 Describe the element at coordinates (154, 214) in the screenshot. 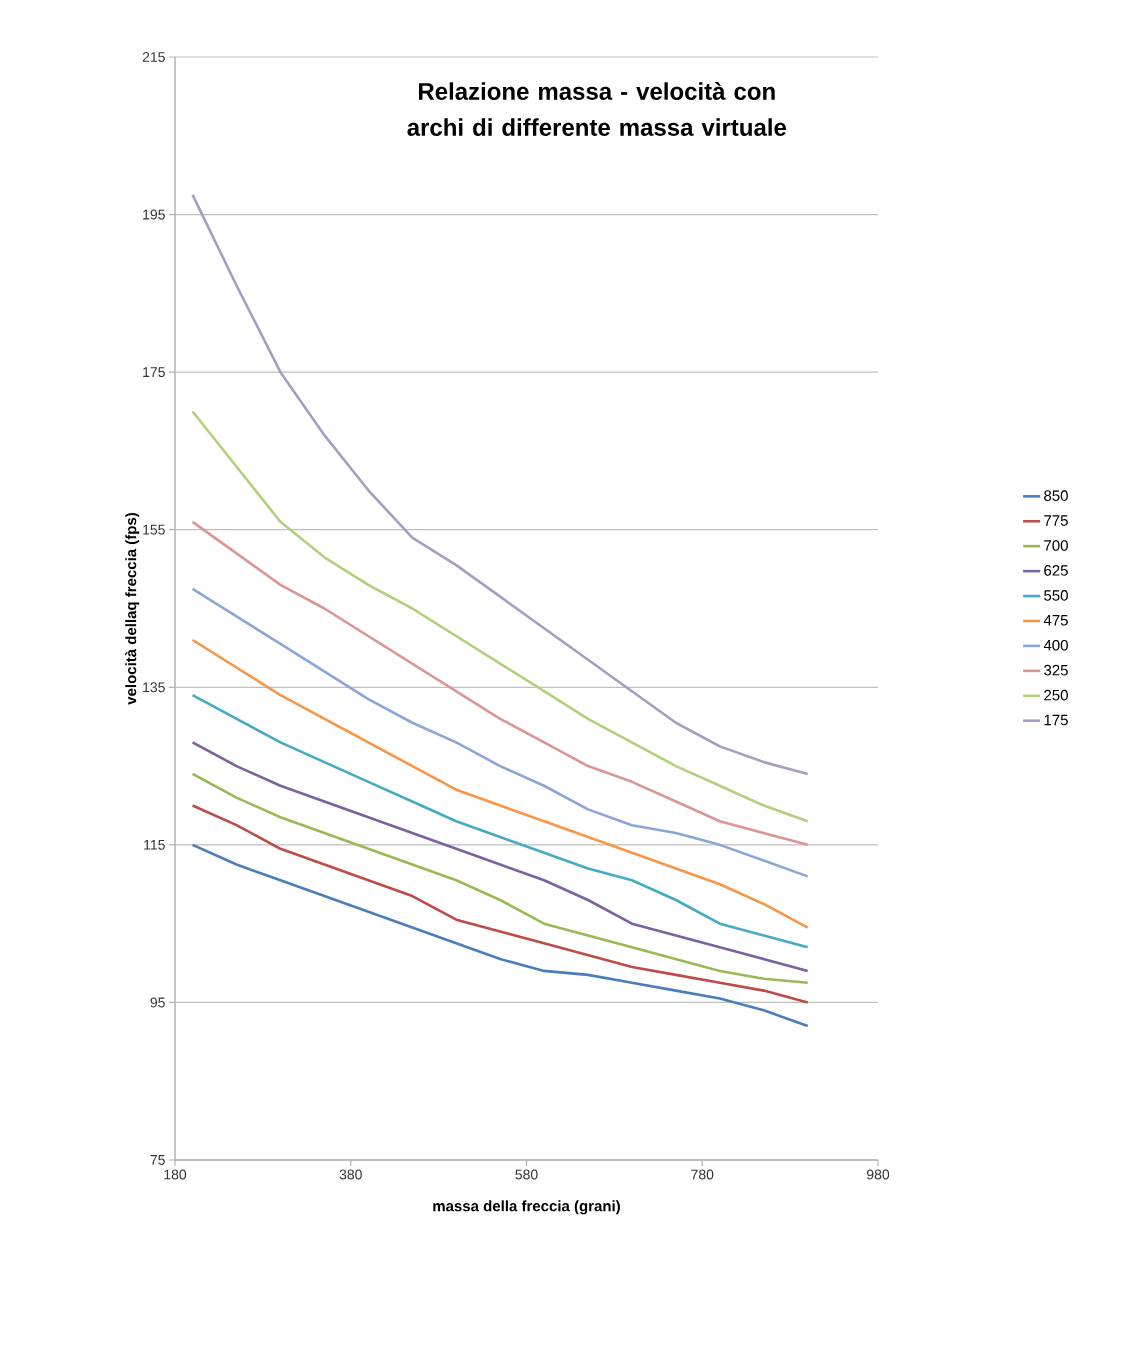

I see `y-tick-label: 195` at that location.